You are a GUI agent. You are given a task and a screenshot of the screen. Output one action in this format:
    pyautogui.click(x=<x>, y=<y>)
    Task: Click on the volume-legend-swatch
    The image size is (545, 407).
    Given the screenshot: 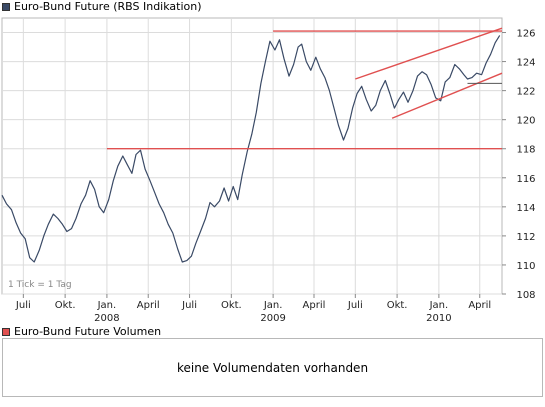 What is the action you would take?
    pyautogui.click(x=6, y=332)
    